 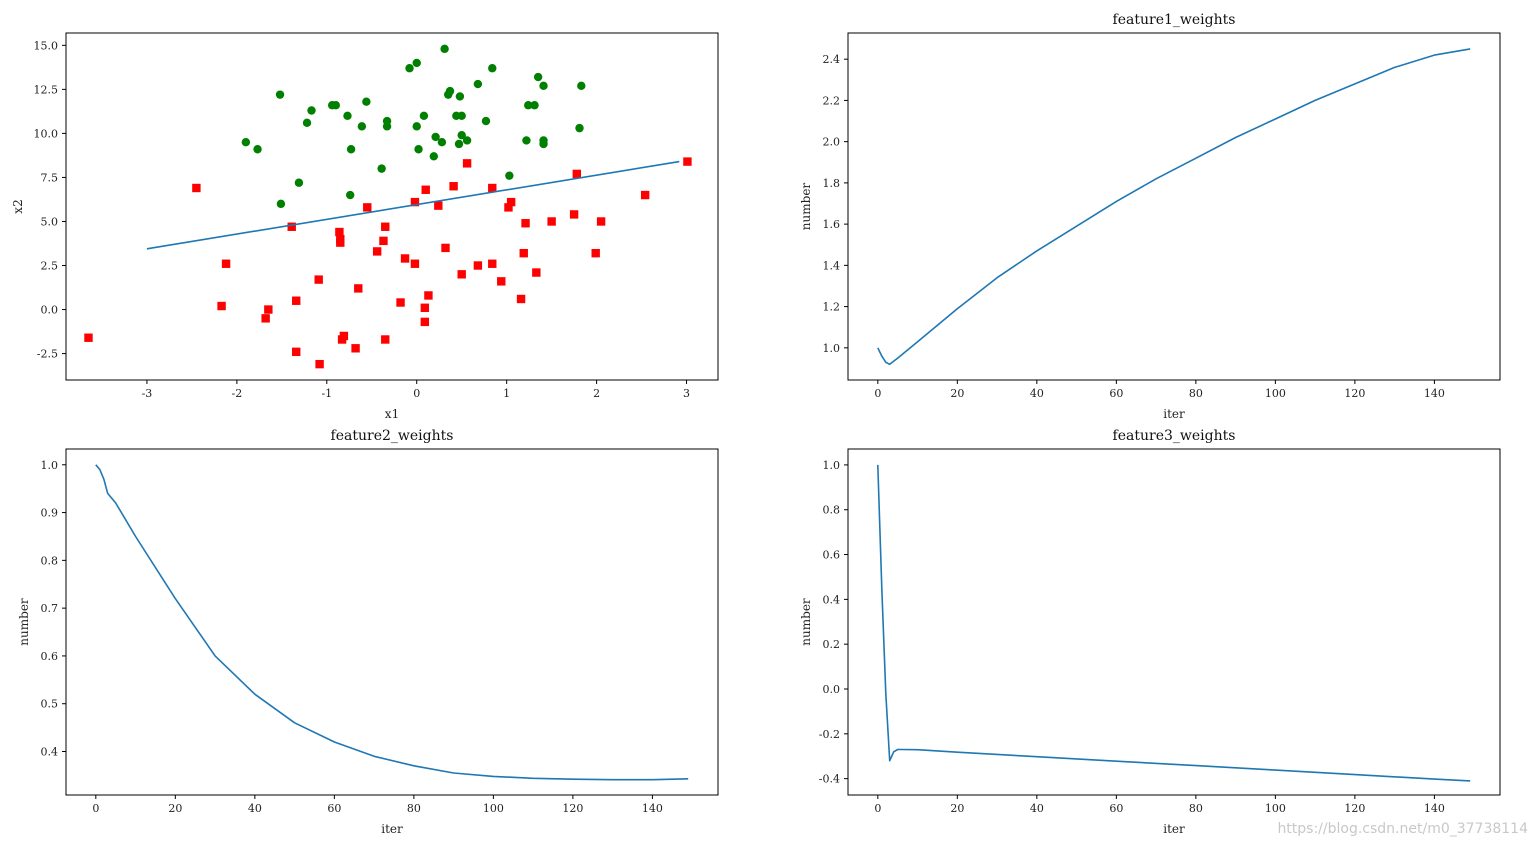 I want to click on y-tick-label: 0.7, so click(x=50, y=608).